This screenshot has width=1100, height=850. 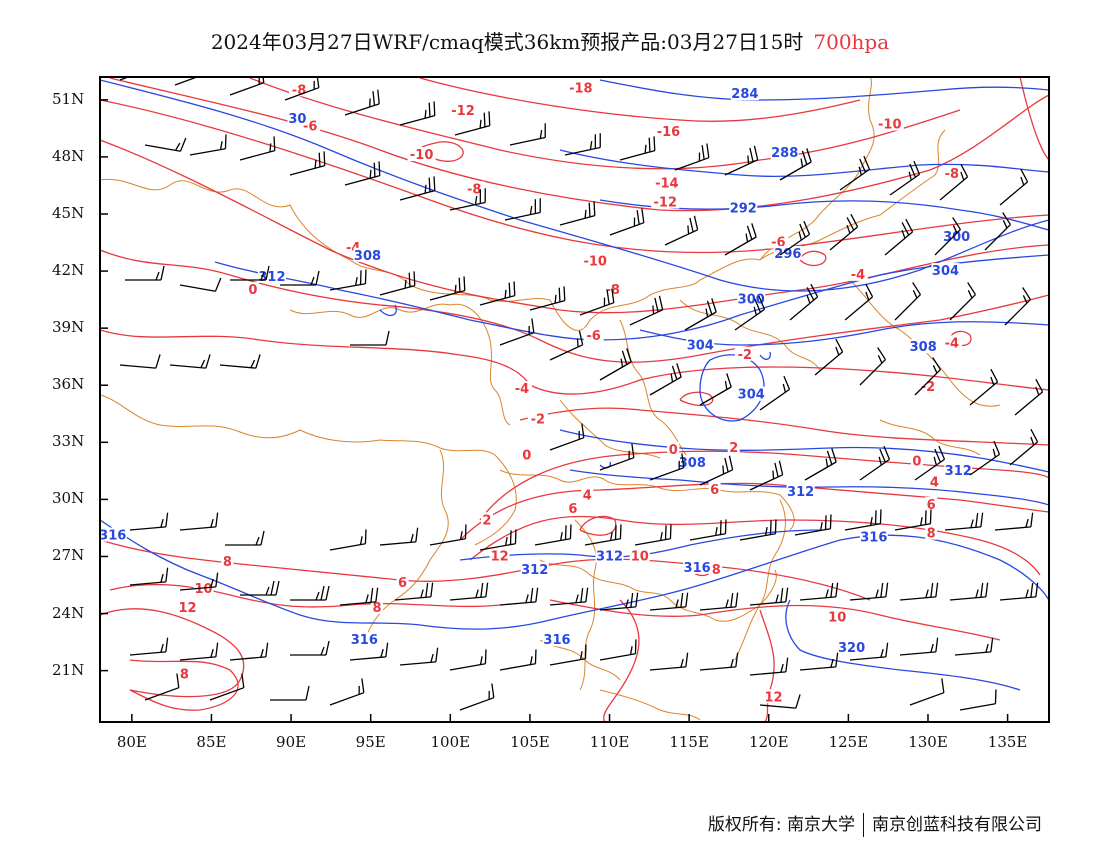 What do you see at coordinates (450, 742) in the screenshot?
I see `lon-label: 100E` at bounding box center [450, 742].